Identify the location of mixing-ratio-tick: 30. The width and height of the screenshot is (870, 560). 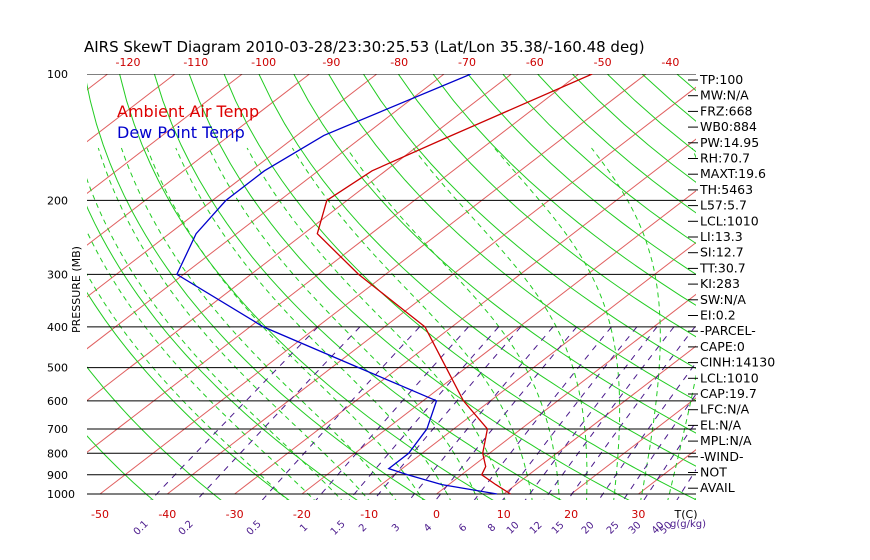
(635, 528).